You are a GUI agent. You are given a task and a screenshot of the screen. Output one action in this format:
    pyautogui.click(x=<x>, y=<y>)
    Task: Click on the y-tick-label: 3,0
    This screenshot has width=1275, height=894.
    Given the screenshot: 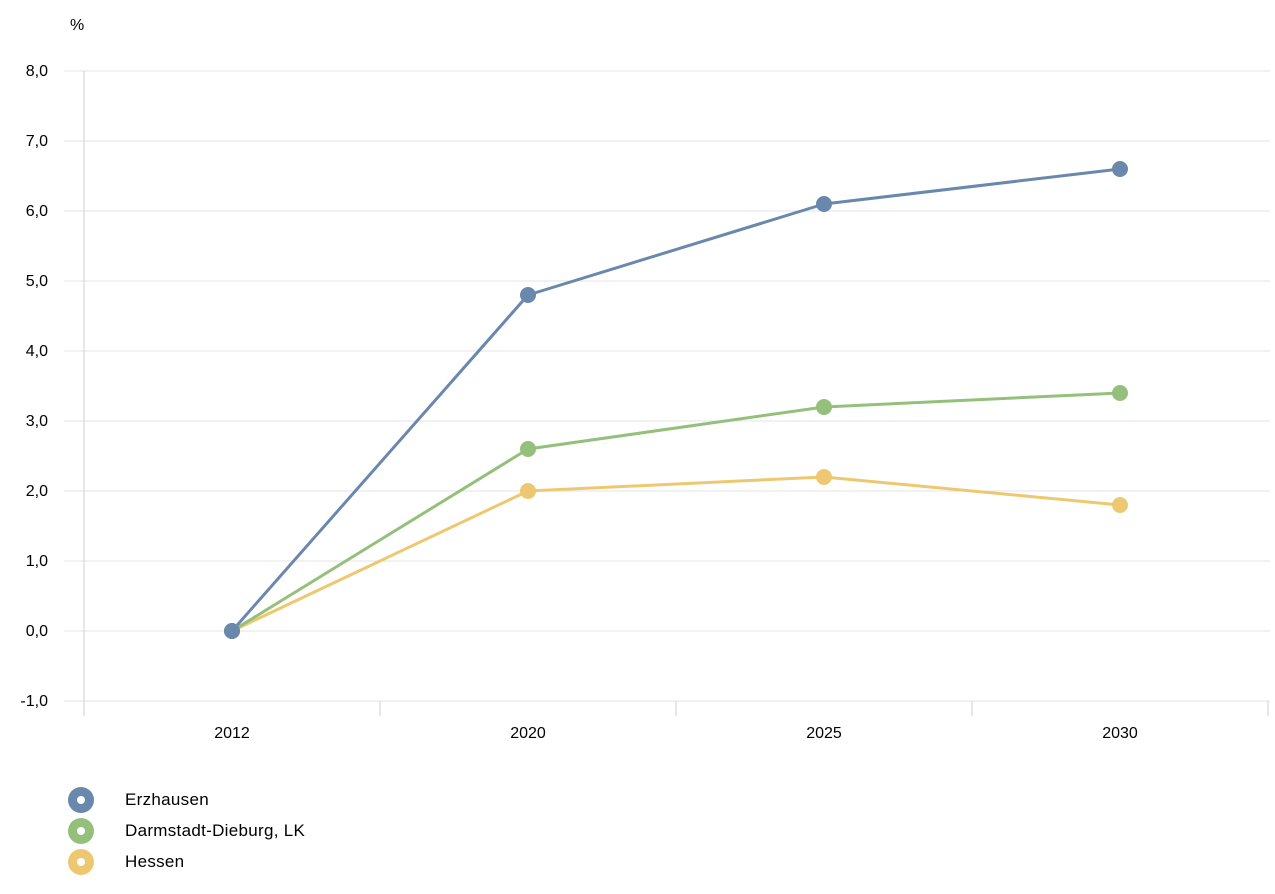 What is the action you would take?
    pyautogui.click(x=37, y=421)
    